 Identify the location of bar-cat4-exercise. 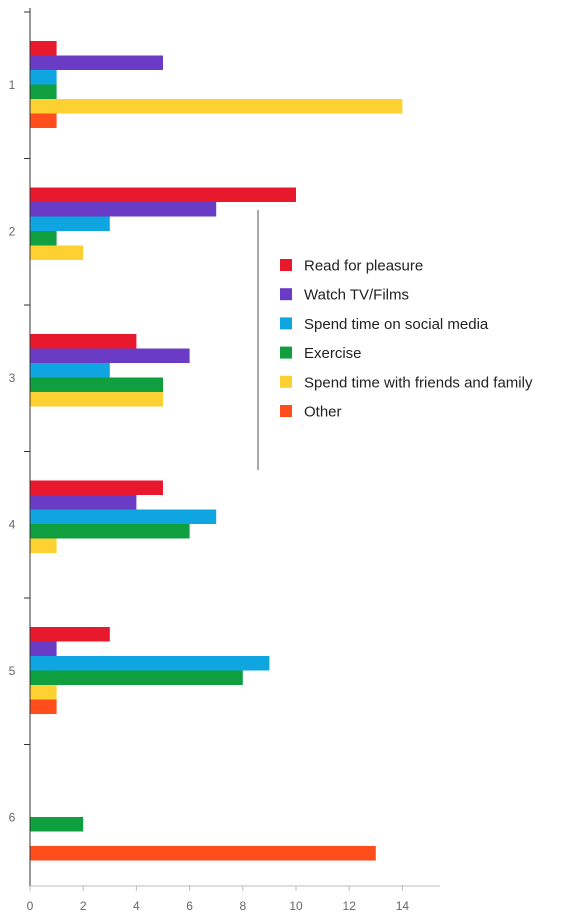
(110, 531).